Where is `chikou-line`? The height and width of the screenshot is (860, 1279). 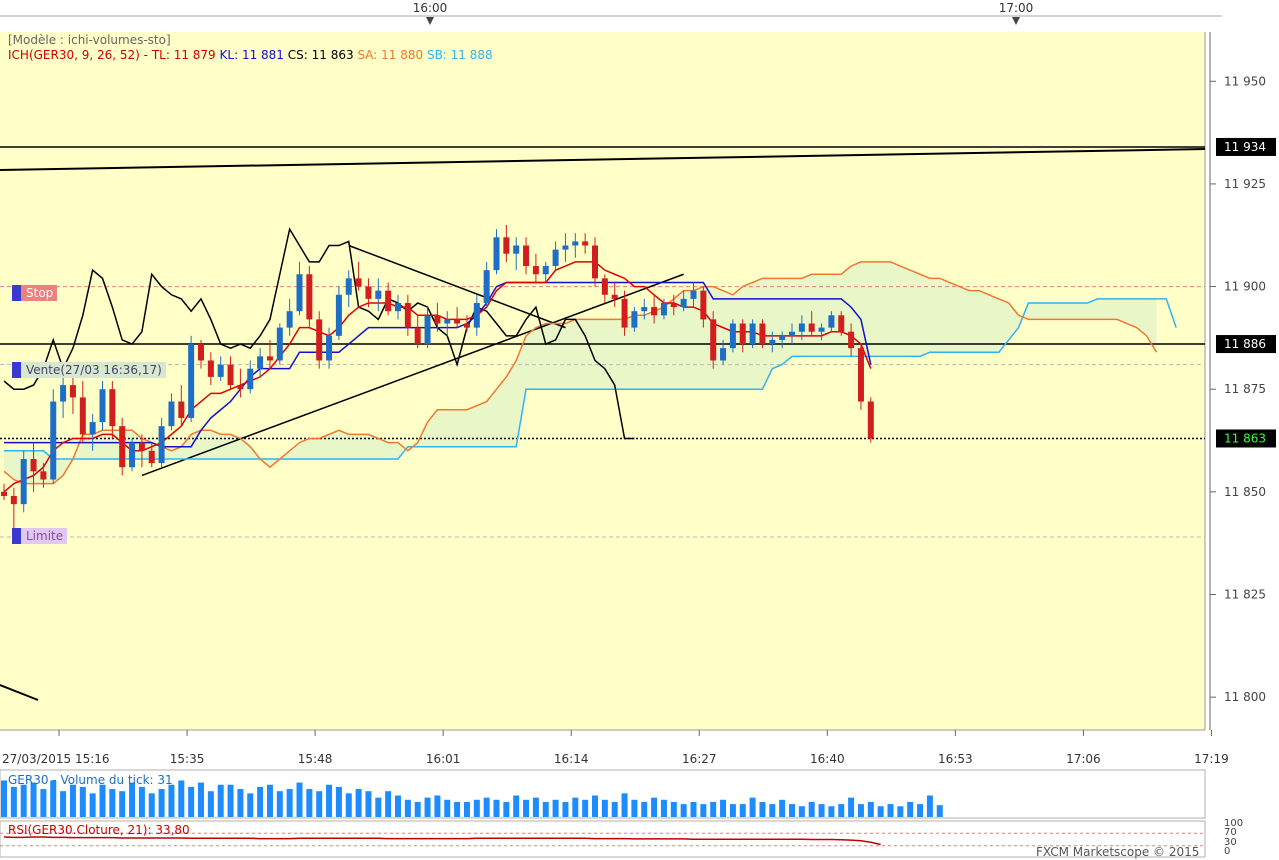
chikou-line is located at coordinates (319, 333).